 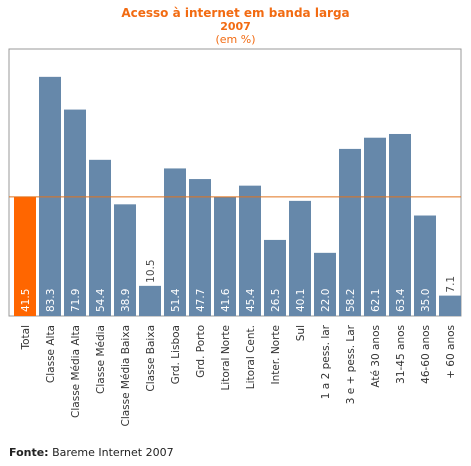 I want to click on category-label: Grd. Lisboa, so click(x=176, y=354).